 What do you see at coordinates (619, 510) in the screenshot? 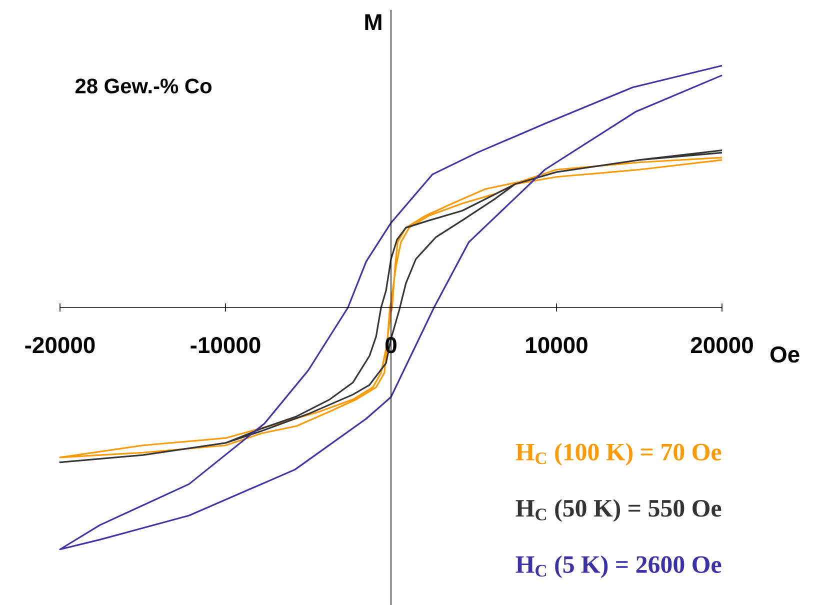
I see `text: H$_{C}$ (50 K) = 550 Oe` at bounding box center [619, 510].